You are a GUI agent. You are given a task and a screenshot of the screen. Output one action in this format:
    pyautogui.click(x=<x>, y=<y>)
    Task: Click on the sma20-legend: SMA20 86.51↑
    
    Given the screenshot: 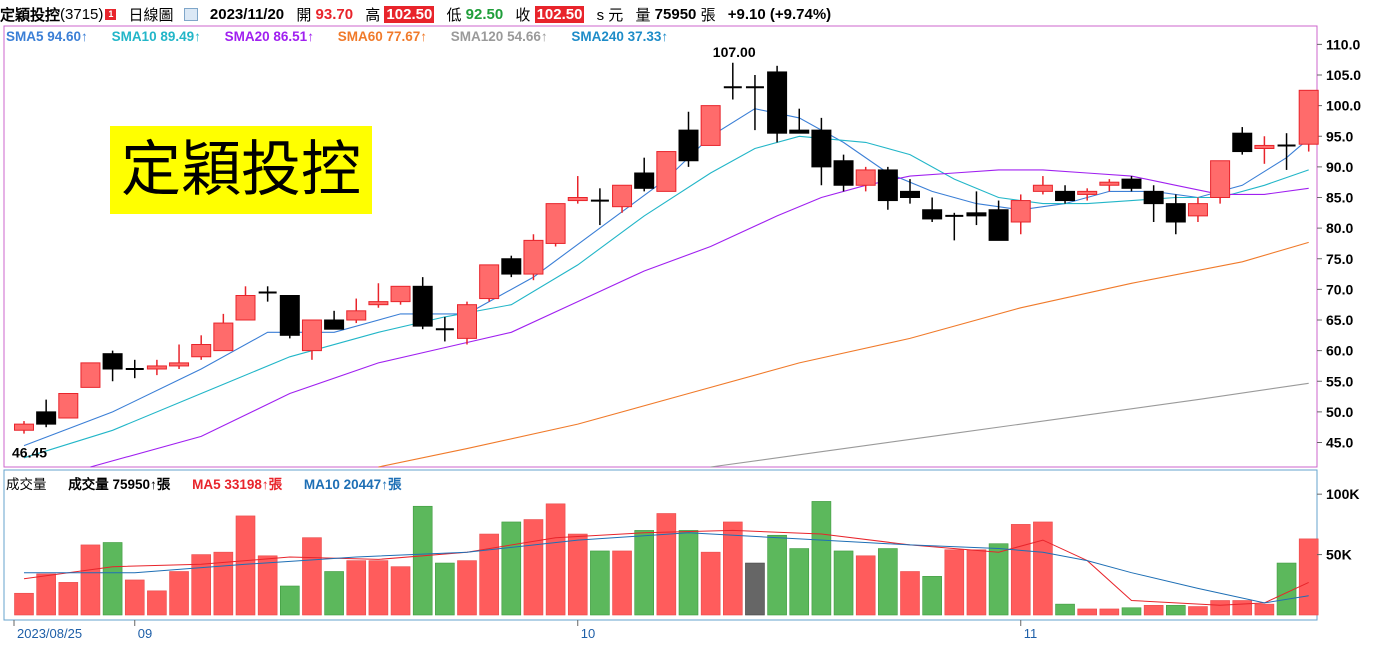 What is the action you would take?
    pyautogui.click(x=269, y=36)
    